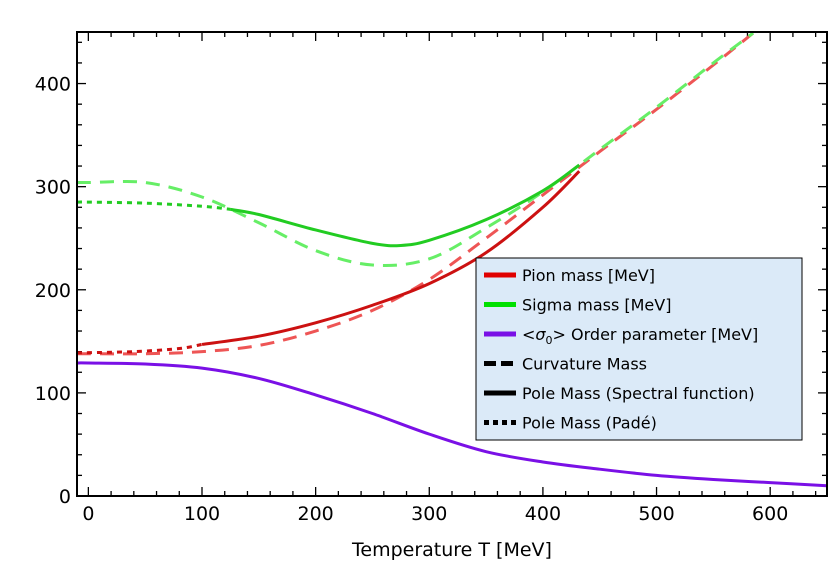 This screenshot has width=830, height=565. What do you see at coordinates (584, 364) in the screenshot?
I see `legend-label: Curvature Mass` at bounding box center [584, 364].